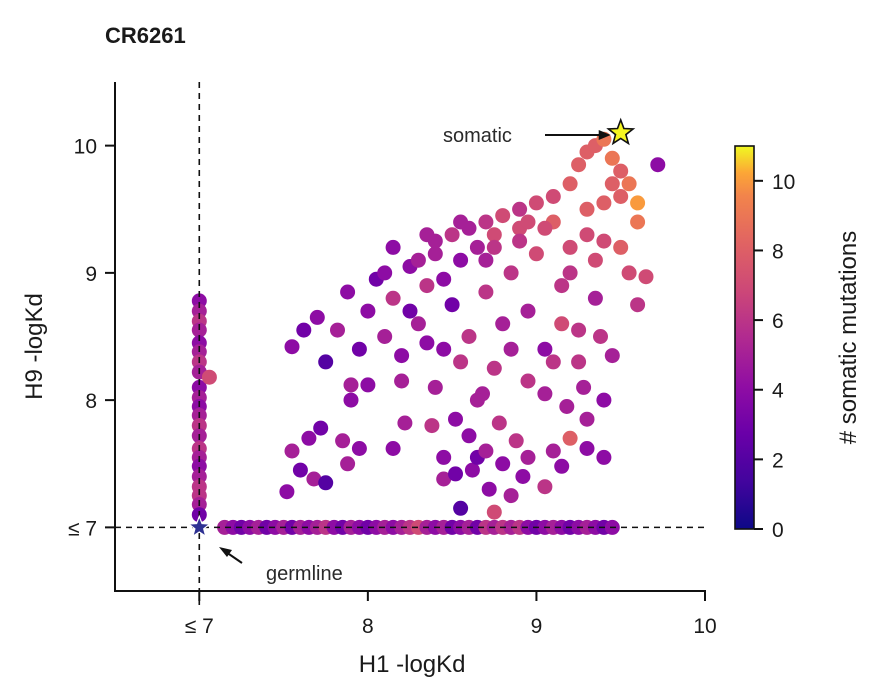 Image resolution: width=891 pixels, height=686 pixels. Describe the element at coordinates (91, 401) in the screenshot. I see `y-tick-label: 8` at that location.